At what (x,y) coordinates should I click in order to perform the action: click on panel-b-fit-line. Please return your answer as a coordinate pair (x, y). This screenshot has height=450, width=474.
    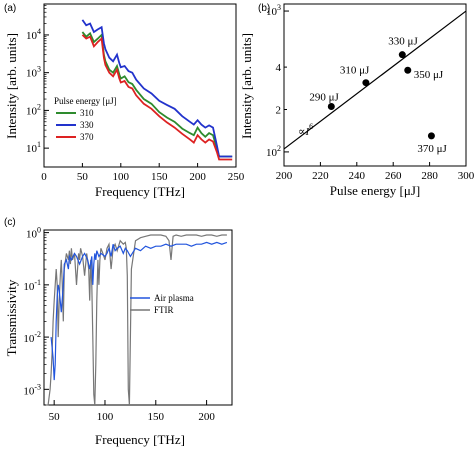
    Looking at the image, I should click on (375, 80).